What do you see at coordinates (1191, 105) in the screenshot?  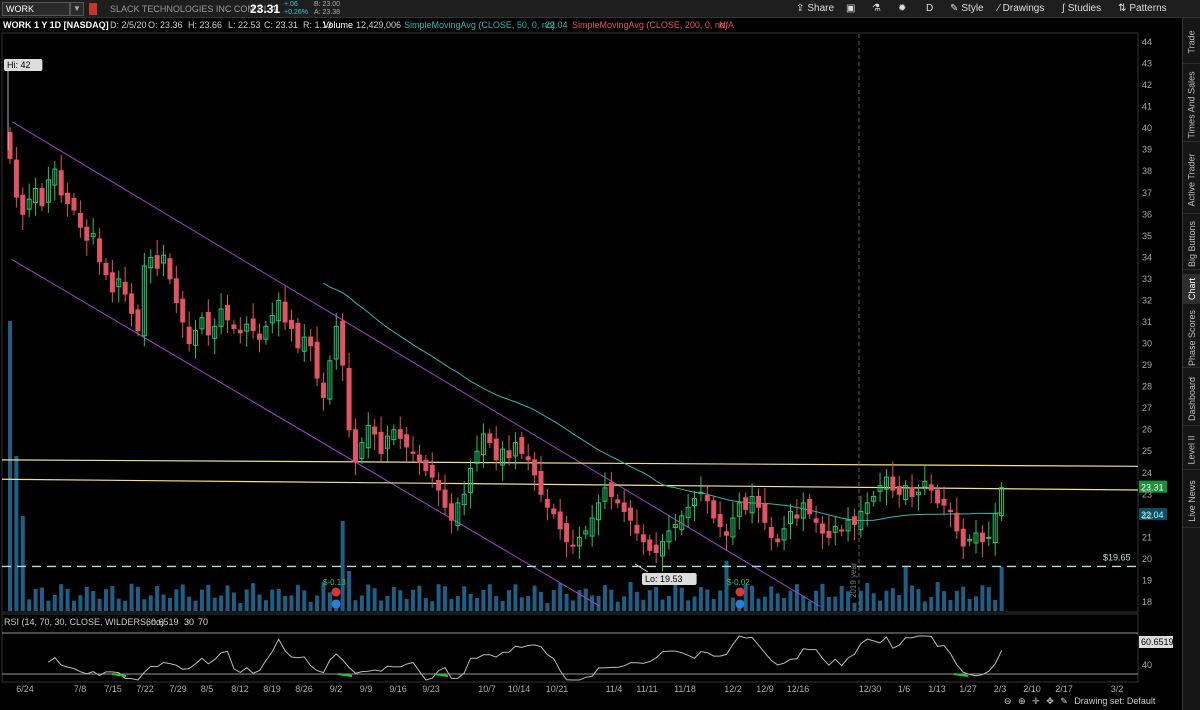 I see `side-tab-times-and-sales: Times And Sales` at bounding box center [1191, 105].